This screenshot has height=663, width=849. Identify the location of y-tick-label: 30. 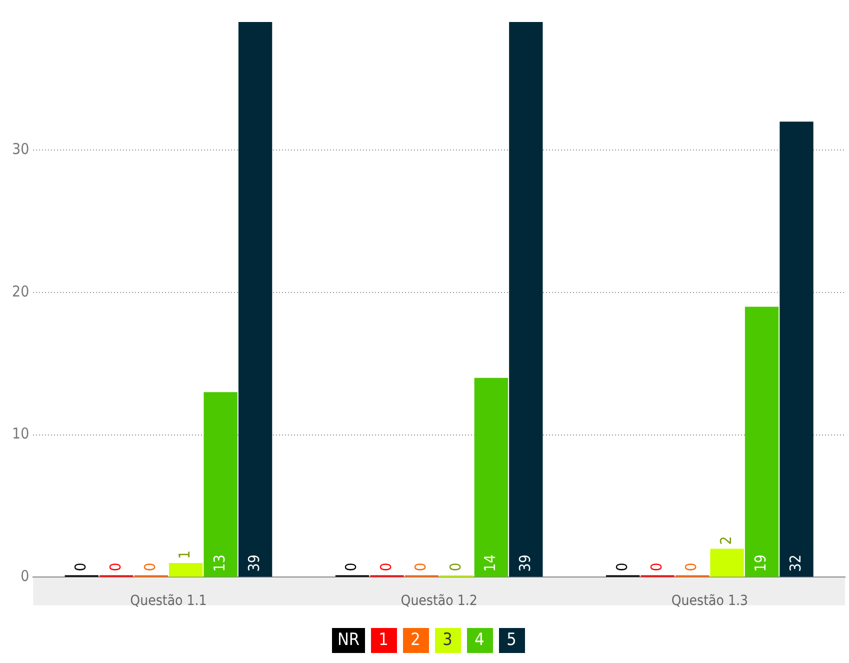
(21, 149).